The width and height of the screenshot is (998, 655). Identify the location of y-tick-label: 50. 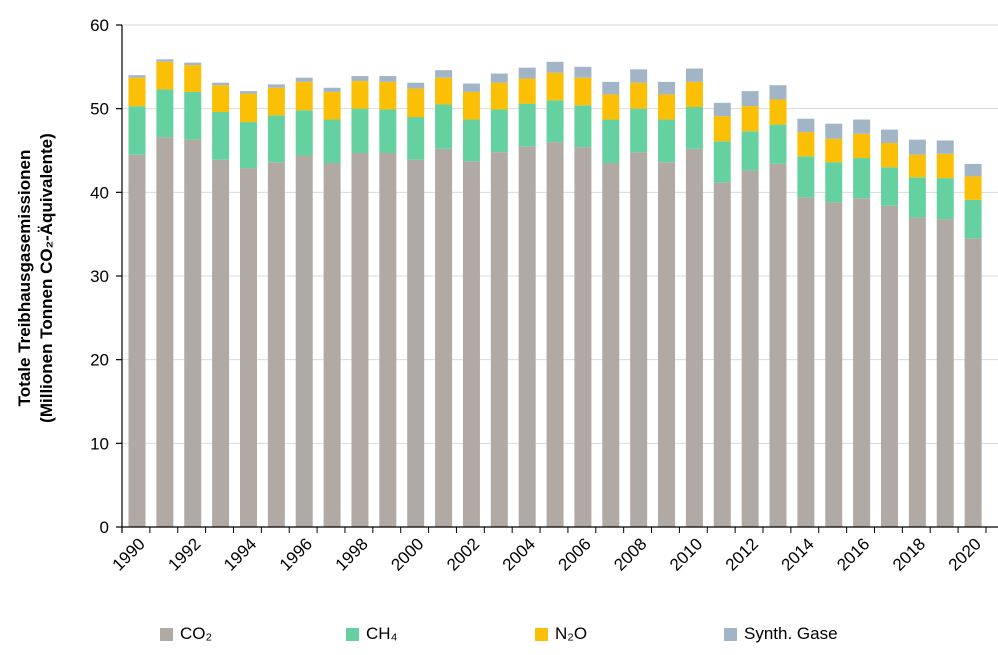
(99, 109).